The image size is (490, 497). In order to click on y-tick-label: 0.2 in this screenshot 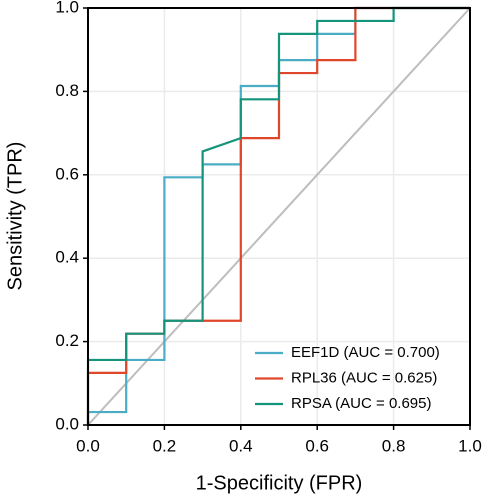, I will do `click(67, 340)`.